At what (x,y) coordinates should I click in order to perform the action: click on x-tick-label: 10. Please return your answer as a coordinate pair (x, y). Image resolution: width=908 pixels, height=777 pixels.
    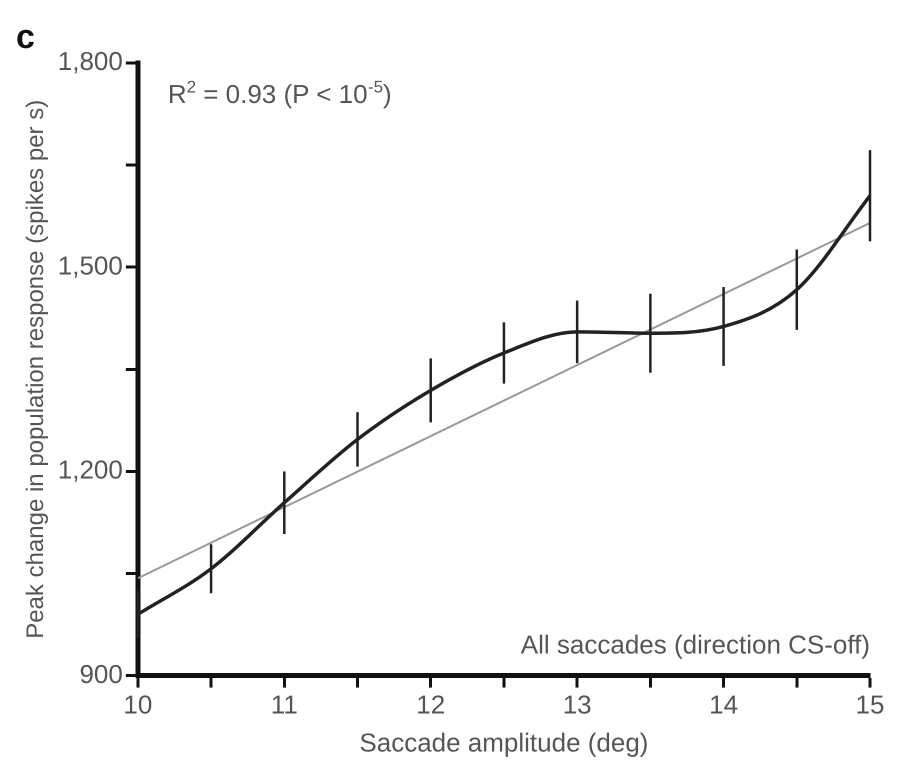
    Looking at the image, I should click on (137, 704).